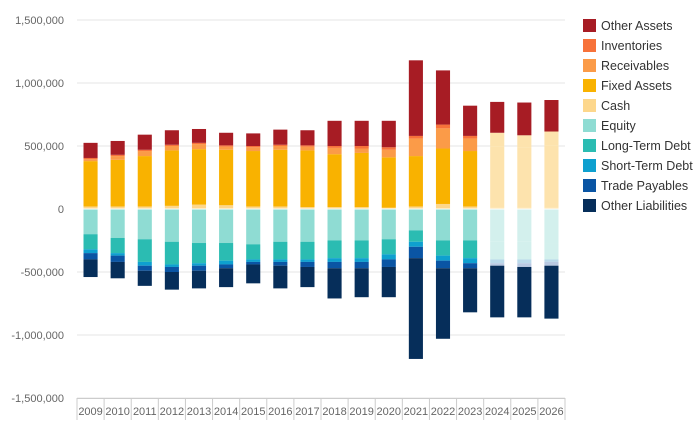 This screenshot has height=433, width=700. I want to click on bar-long-term-debt-2024, so click(497, 250).